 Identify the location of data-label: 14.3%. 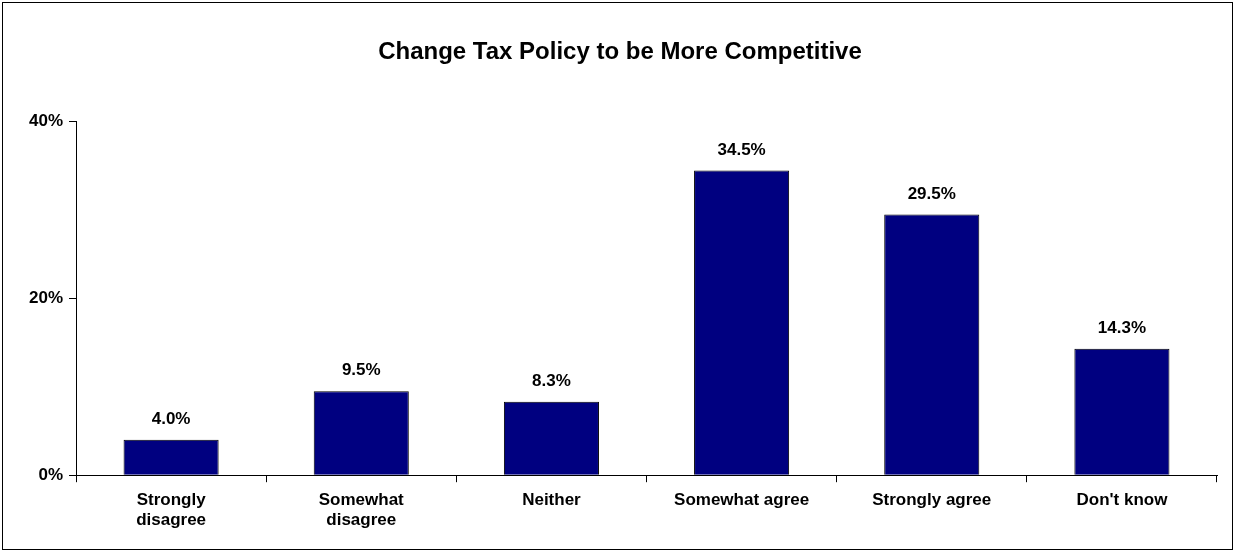
(1122, 328).